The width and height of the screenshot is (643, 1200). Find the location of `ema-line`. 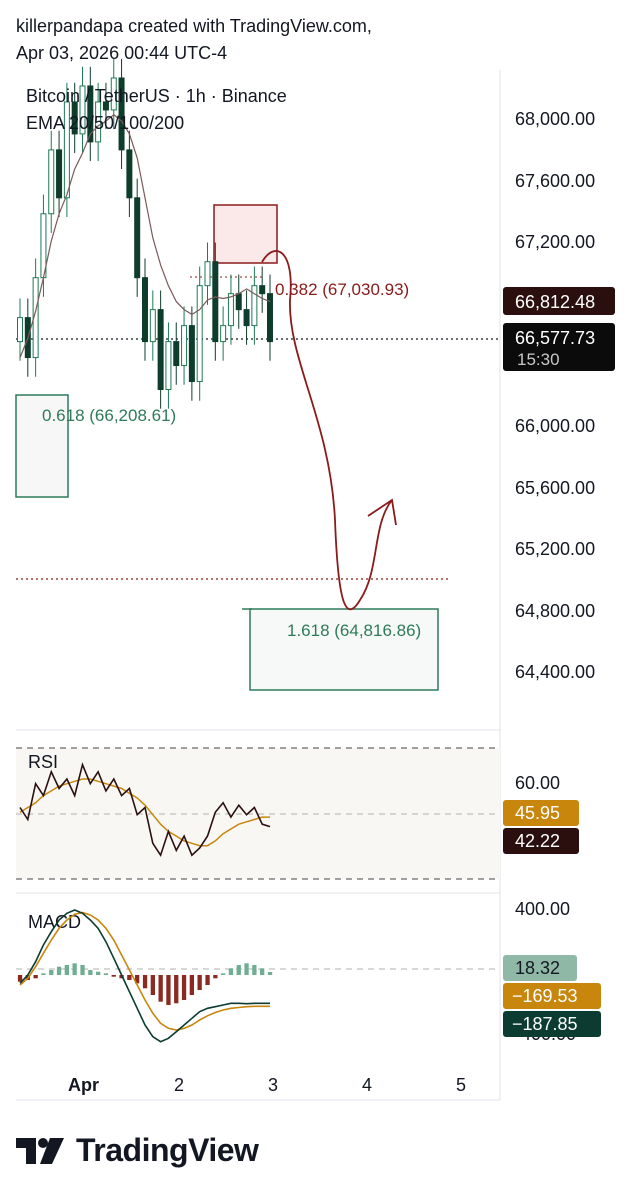

ema-line is located at coordinates (145, 235).